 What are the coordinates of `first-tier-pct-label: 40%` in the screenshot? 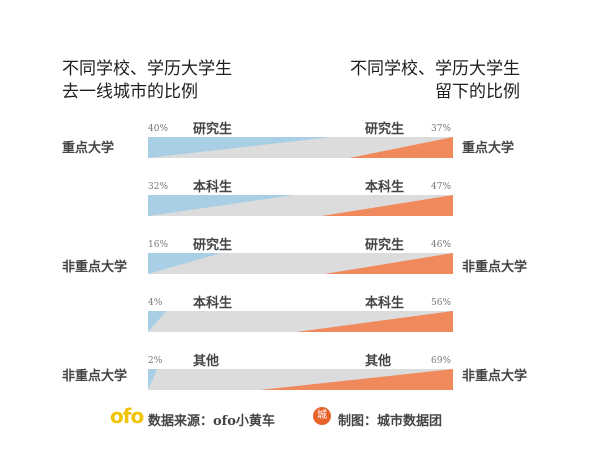 It's located at (158, 129).